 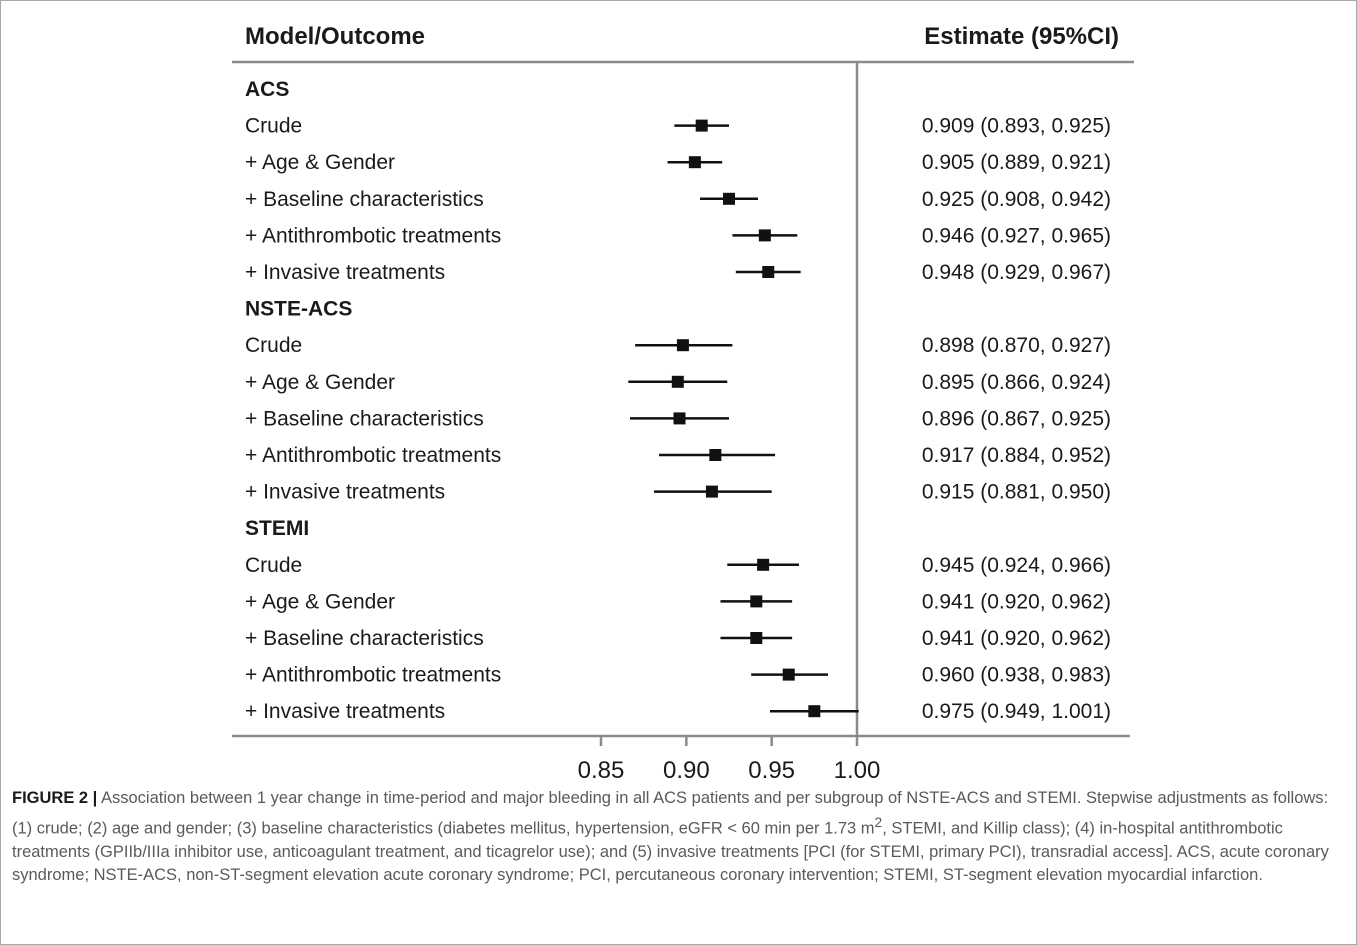 What do you see at coordinates (335, 36) in the screenshot?
I see `header-model-outcome: Model/Outcome` at bounding box center [335, 36].